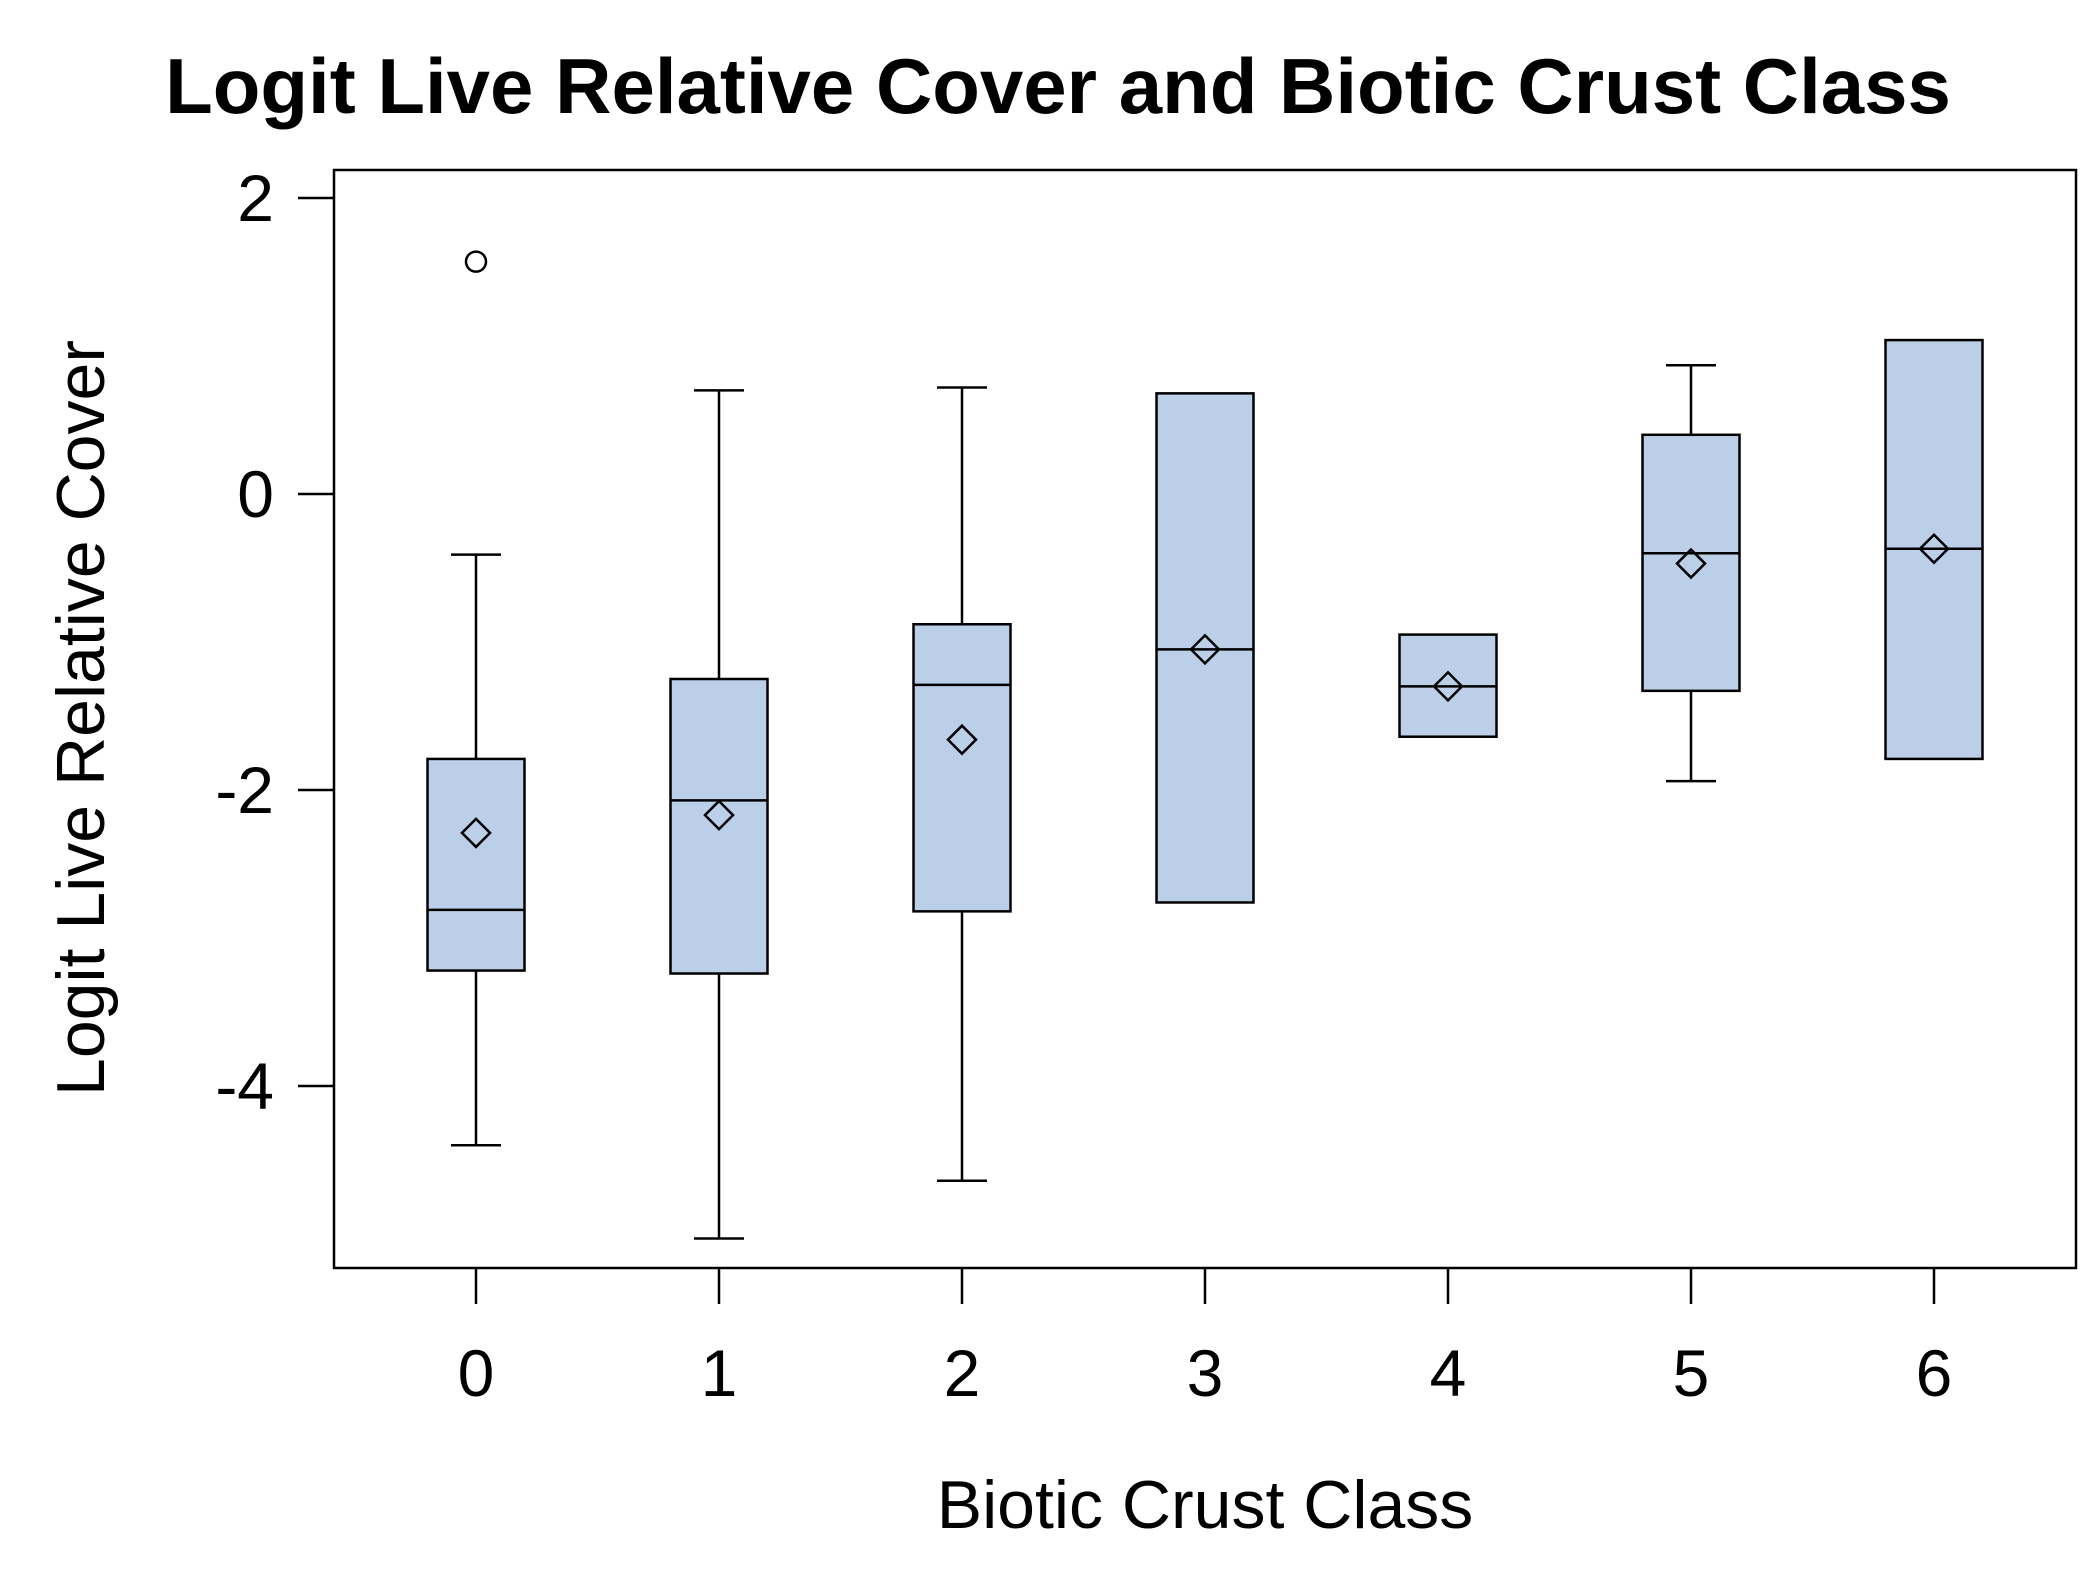 The image size is (2100, 1575). I want to click on x-tick-label: 5, so click(1691, 1373).